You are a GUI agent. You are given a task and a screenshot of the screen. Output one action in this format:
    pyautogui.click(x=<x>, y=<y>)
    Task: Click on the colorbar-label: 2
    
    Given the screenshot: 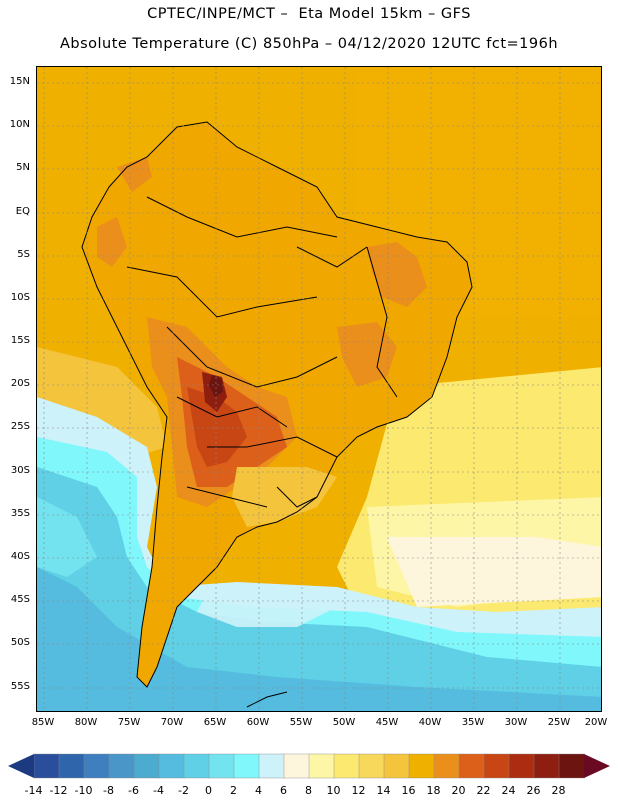 What is the action you would take?
    pyautogui.click(x=233, y=790)
    